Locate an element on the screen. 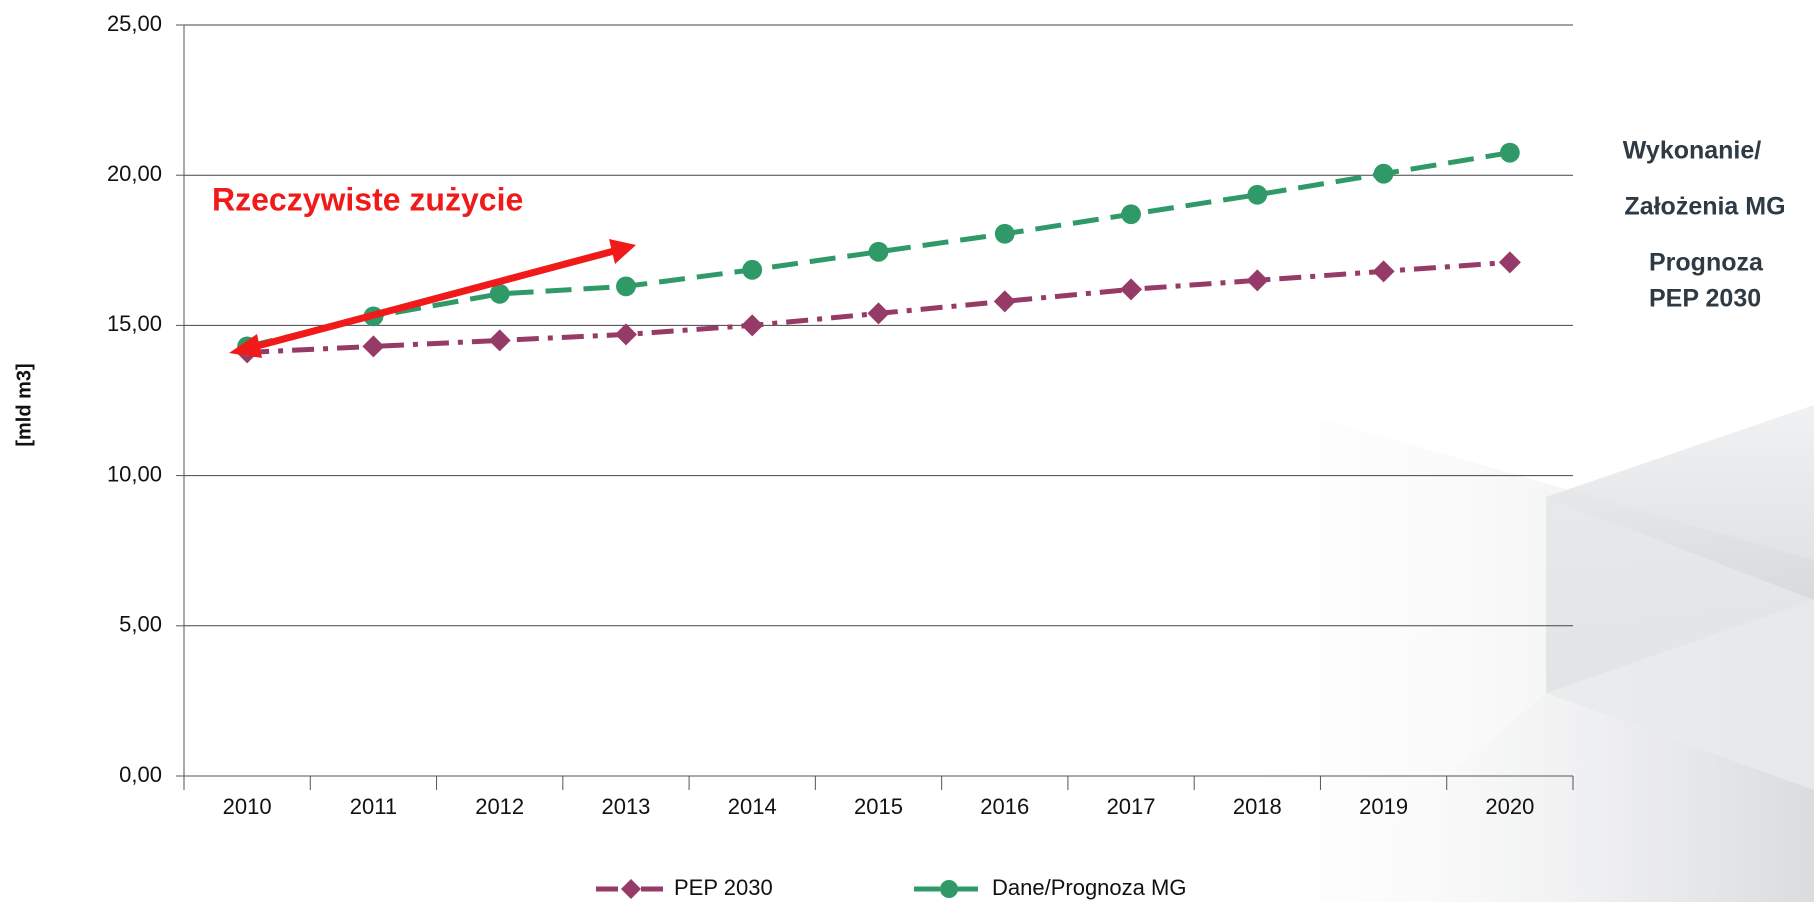 The image size is (1814, 902). legend-label: PEP 2030 is located at coordinates (723, 887).